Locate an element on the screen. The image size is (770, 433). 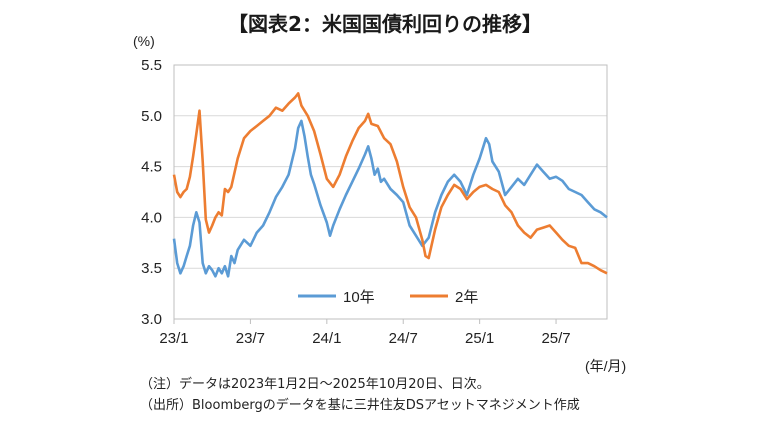
y-axis-ticks: 3.0 3.5 4.0 4.5 5.0 5.5 is located at coordinates (151, 192).